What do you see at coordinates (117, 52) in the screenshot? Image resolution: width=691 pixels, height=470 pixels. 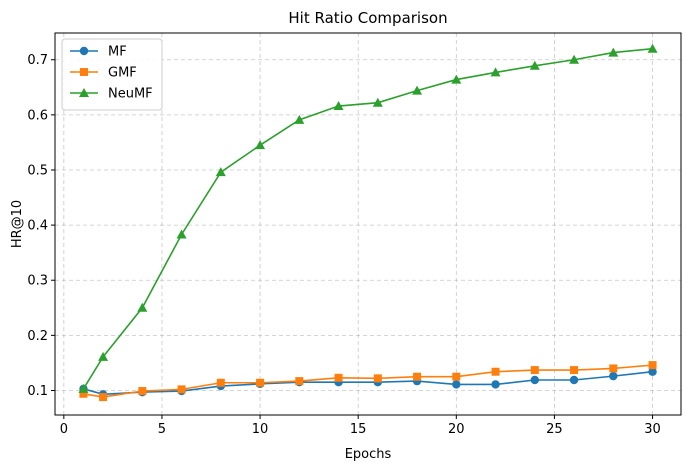 I see `legend-label-mf: MF` at bounding box center [117, 52].